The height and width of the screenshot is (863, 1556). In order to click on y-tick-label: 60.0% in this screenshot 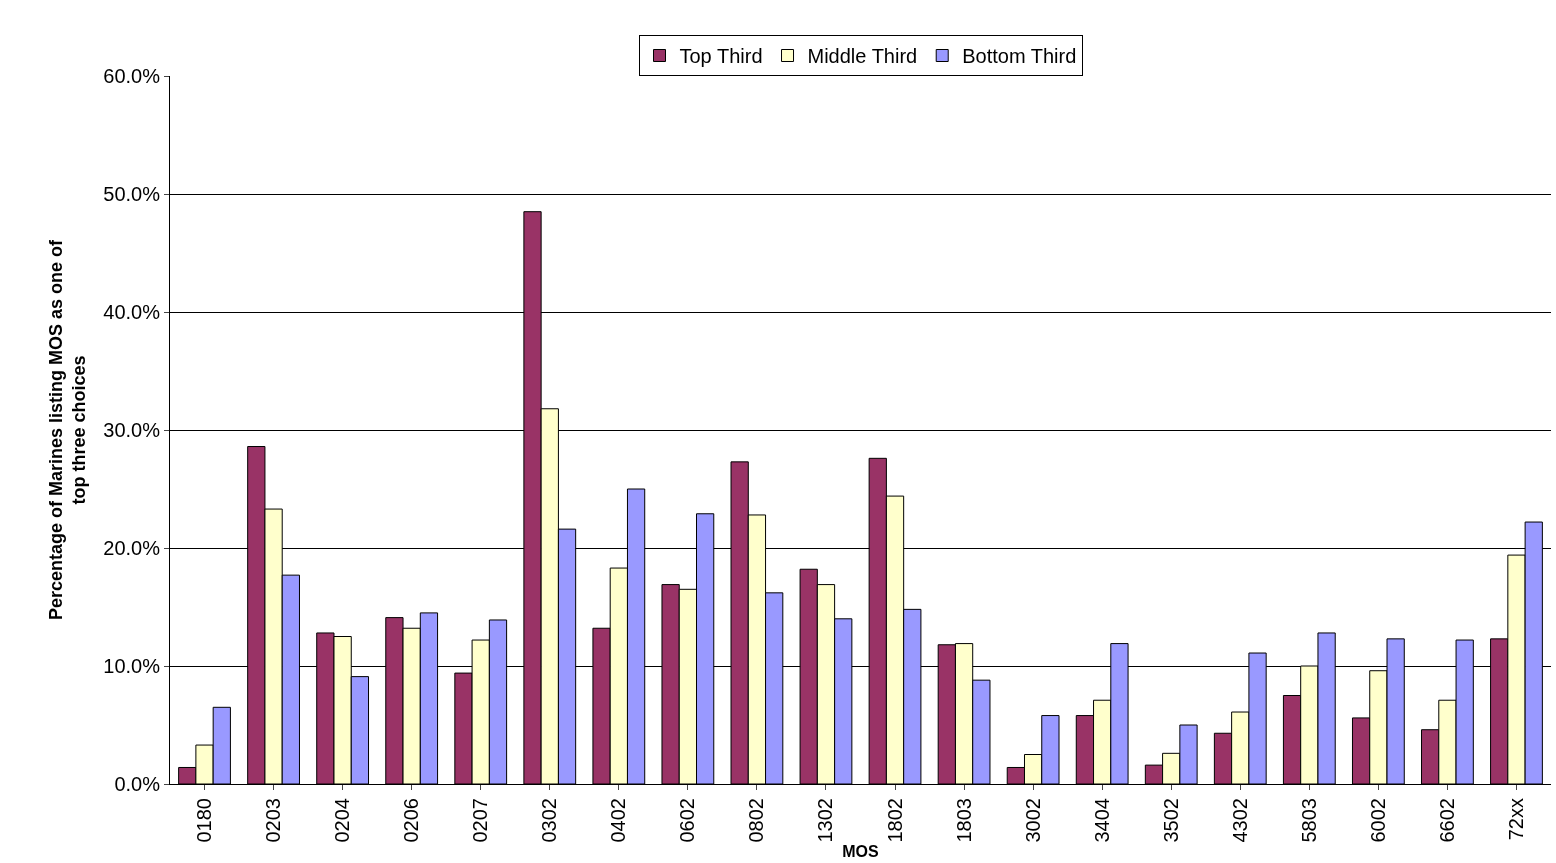, I will do `click(132, 76)`.